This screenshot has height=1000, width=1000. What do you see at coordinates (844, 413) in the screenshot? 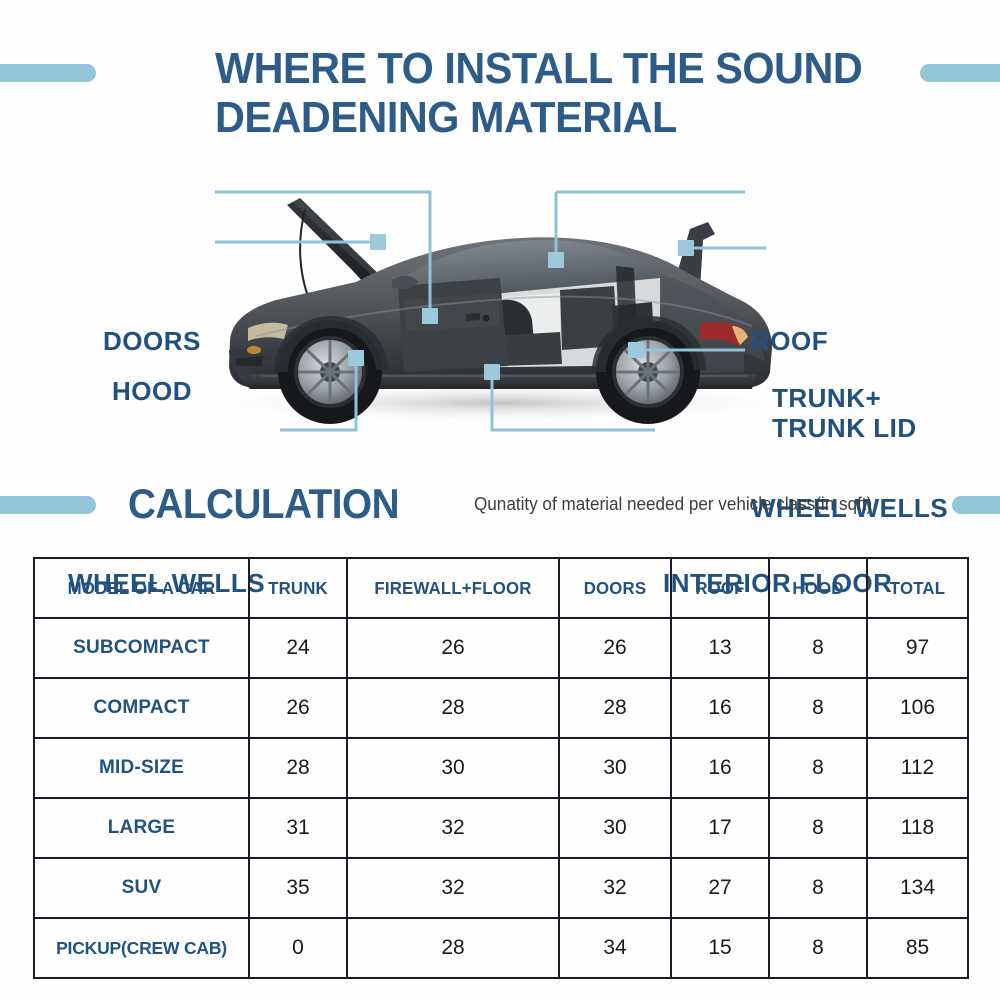
I see `callout-label-trunk: TRUNK+ TRUNK LID` at bounding box center [844, 413].